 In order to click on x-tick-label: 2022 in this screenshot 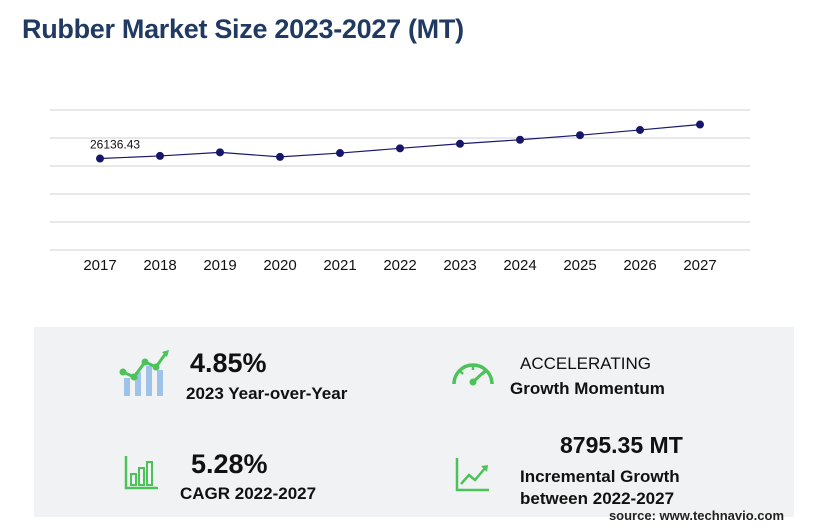, I will do `click(399, 265)`.